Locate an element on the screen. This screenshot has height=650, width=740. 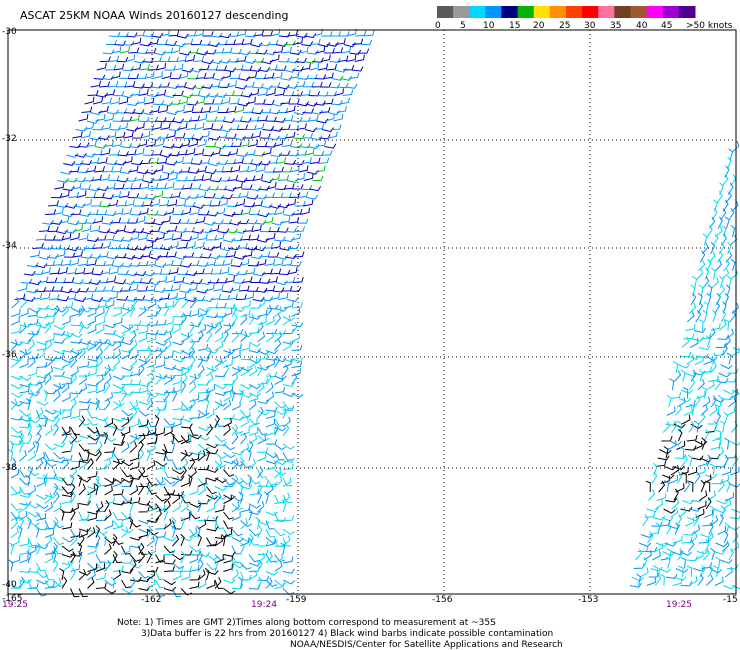
lat-label: -30 is located at coordinates (9, 32).